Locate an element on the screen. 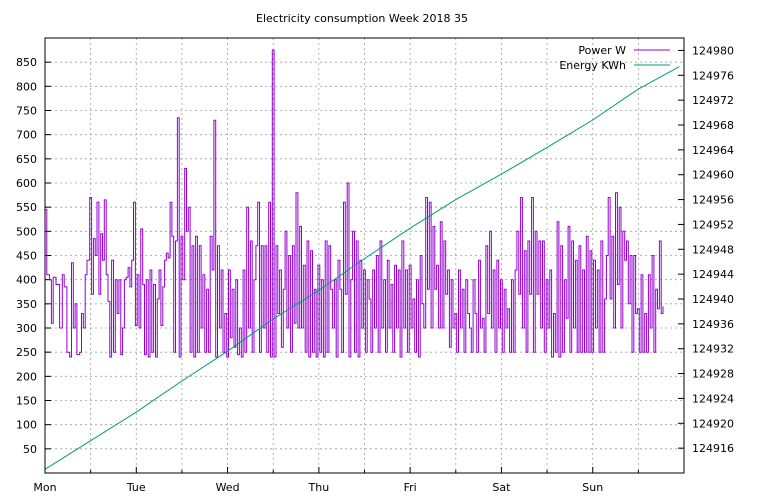 The width and height of the screenshot is (768, 500). x-tick-label: Wed is located at coordinates (228, 487).